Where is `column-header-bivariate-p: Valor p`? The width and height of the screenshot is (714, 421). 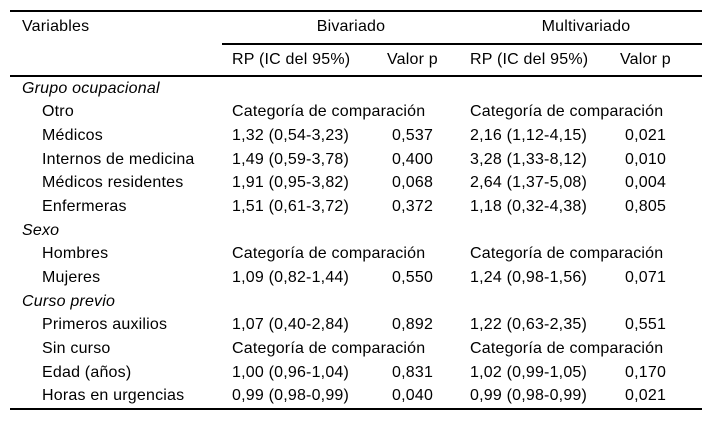
column-header-bivariate-p: Valor p is located at coordinates (412, 59).